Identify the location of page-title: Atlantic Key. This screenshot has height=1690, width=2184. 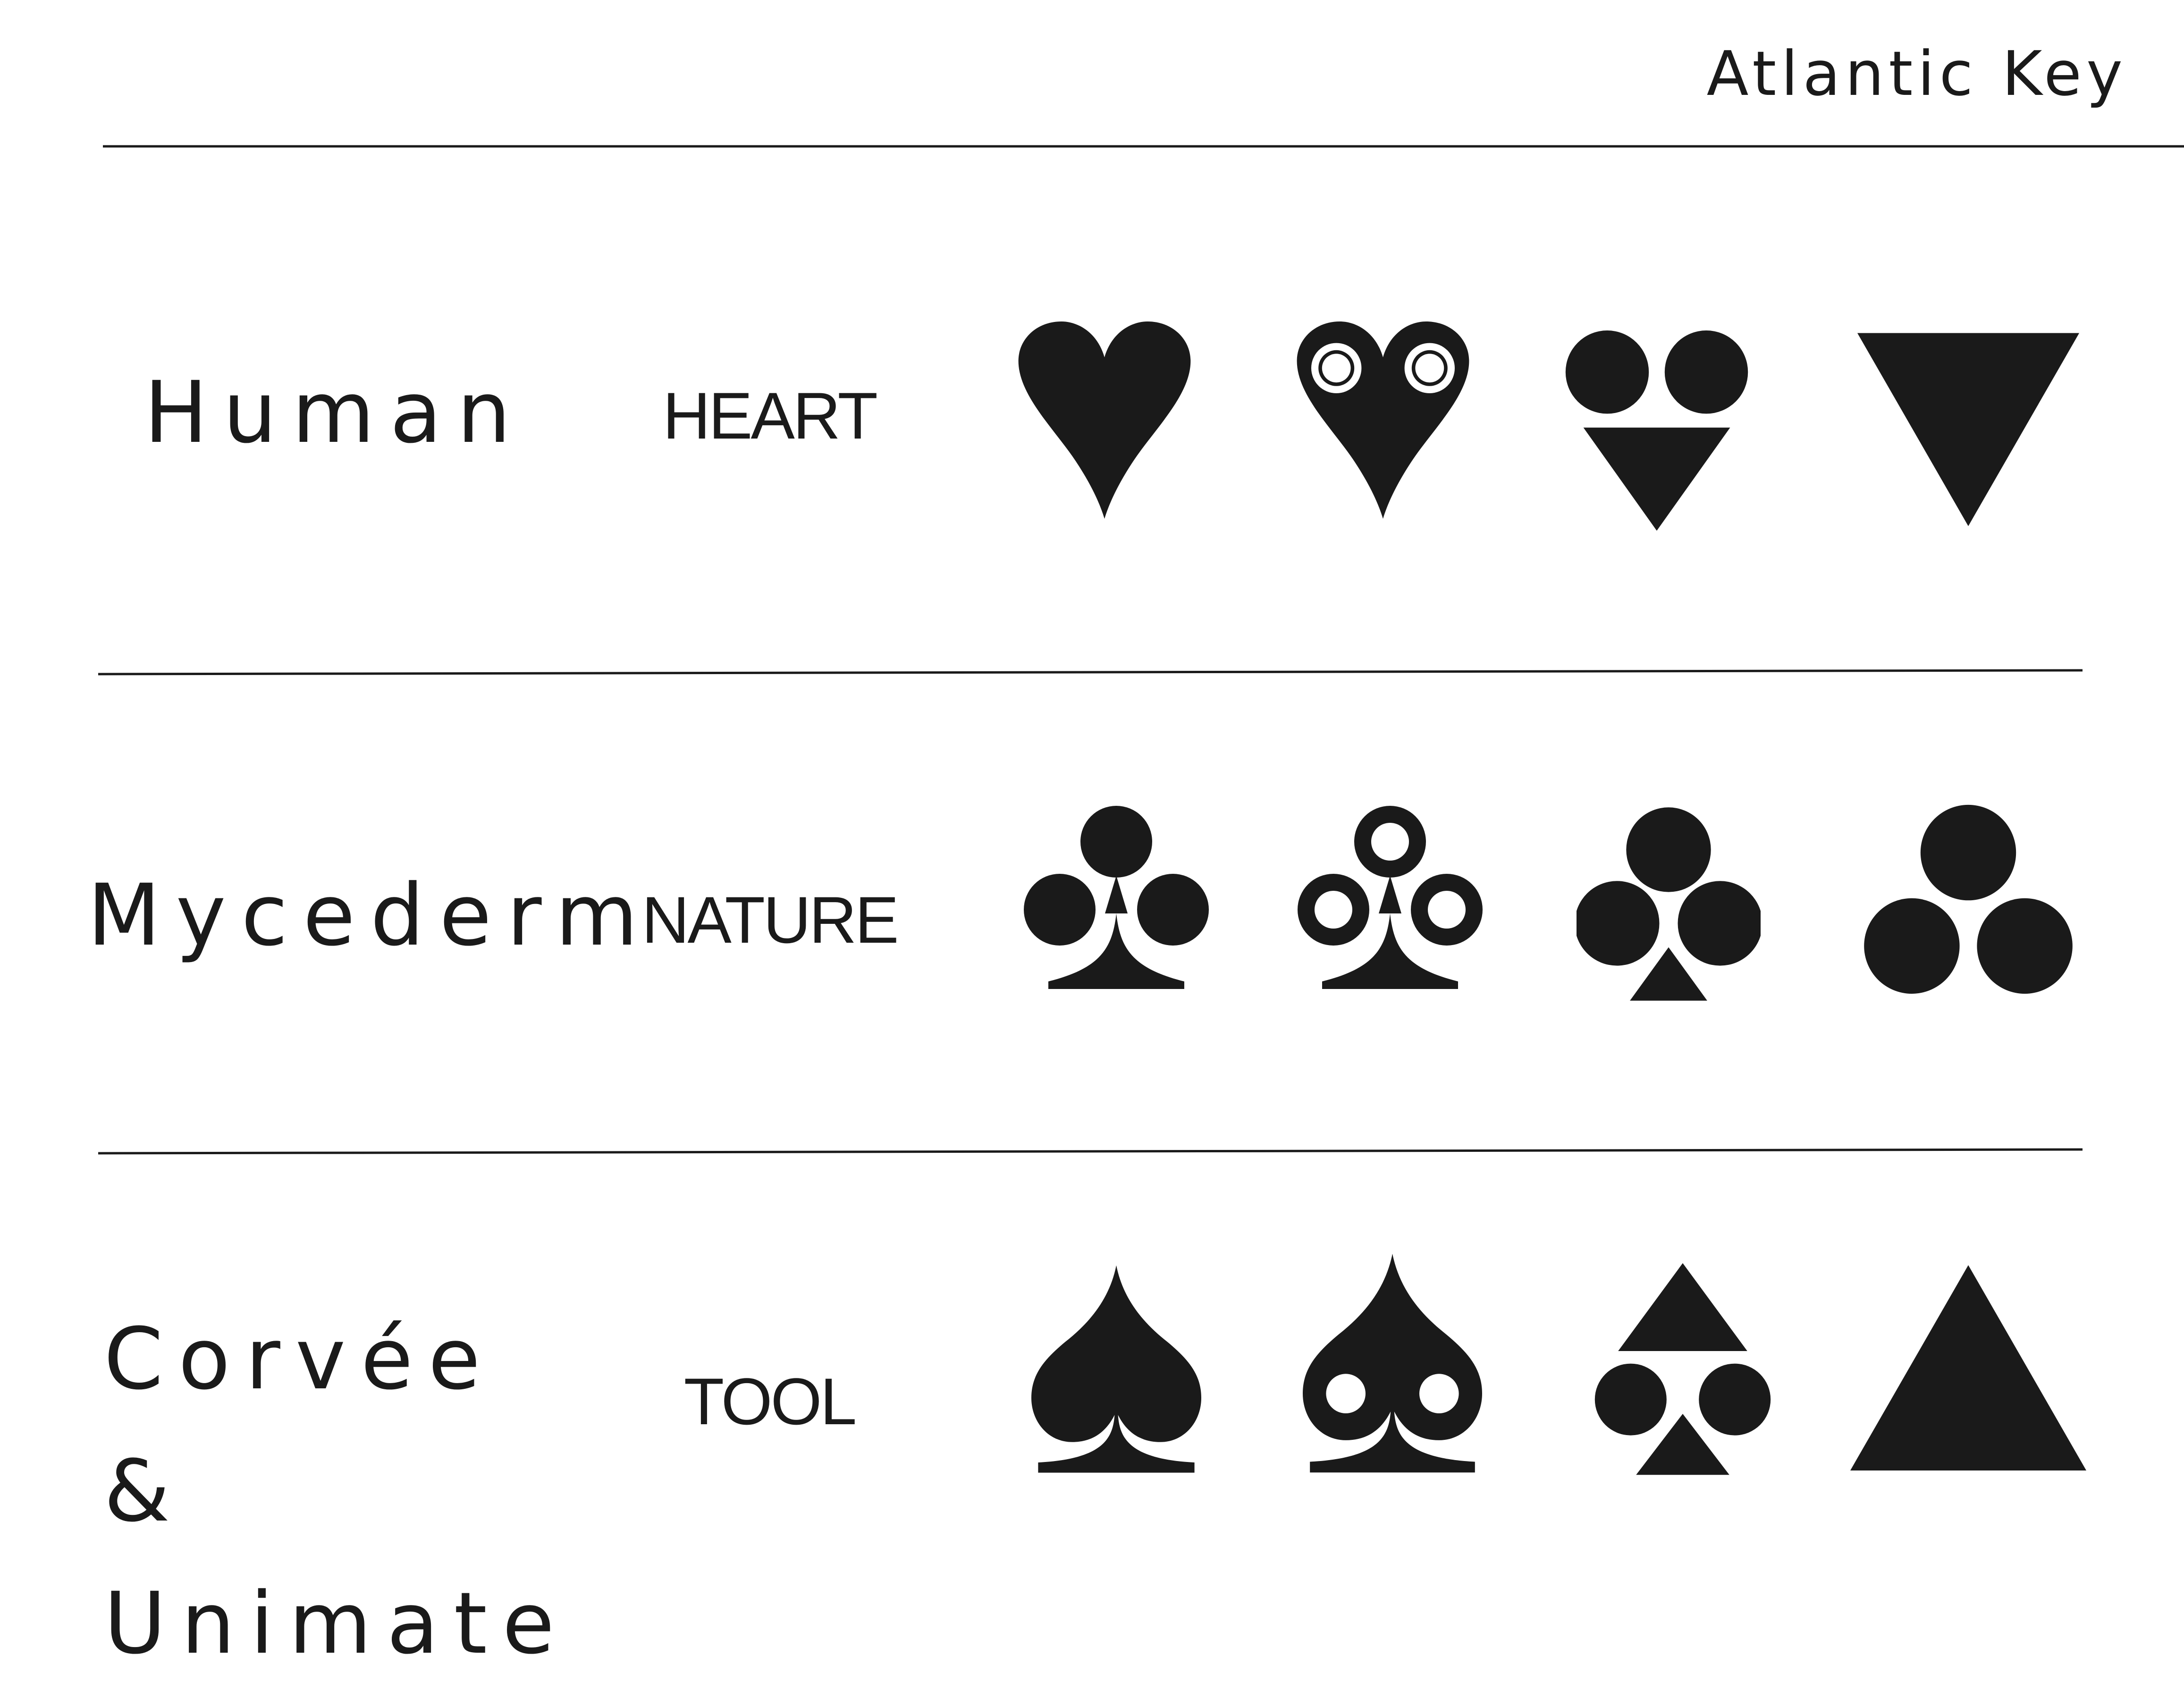
(1916, 74).